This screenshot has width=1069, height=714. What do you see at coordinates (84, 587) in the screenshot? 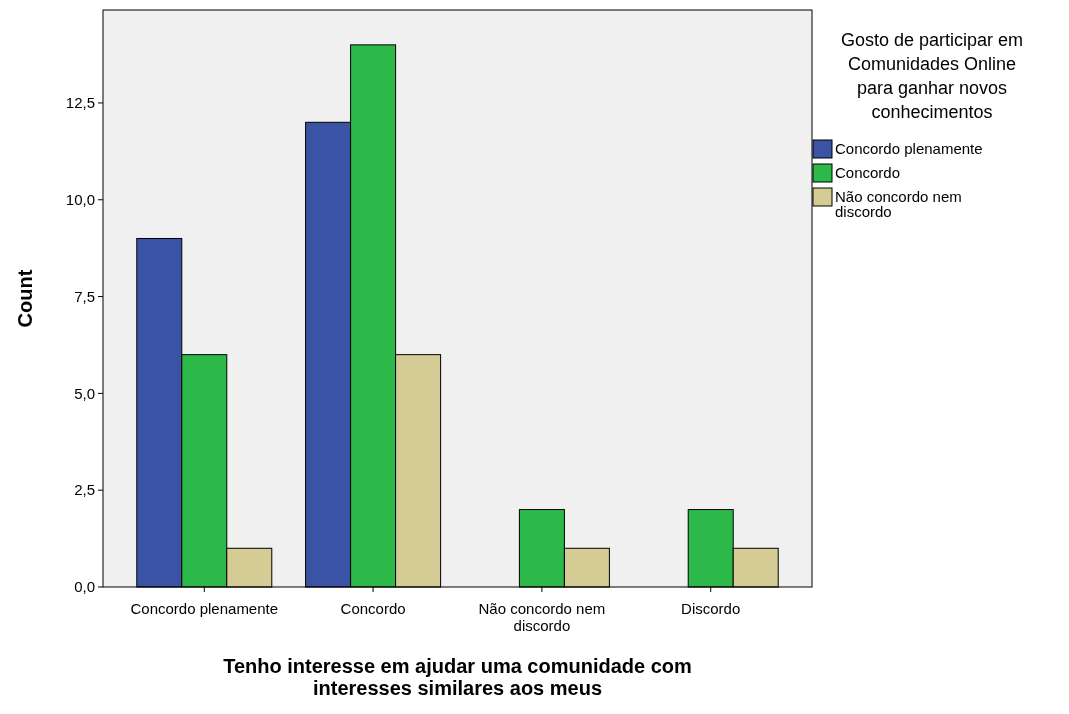
I see `y-tick-label: 0,0` at bounding box center [84, 587].